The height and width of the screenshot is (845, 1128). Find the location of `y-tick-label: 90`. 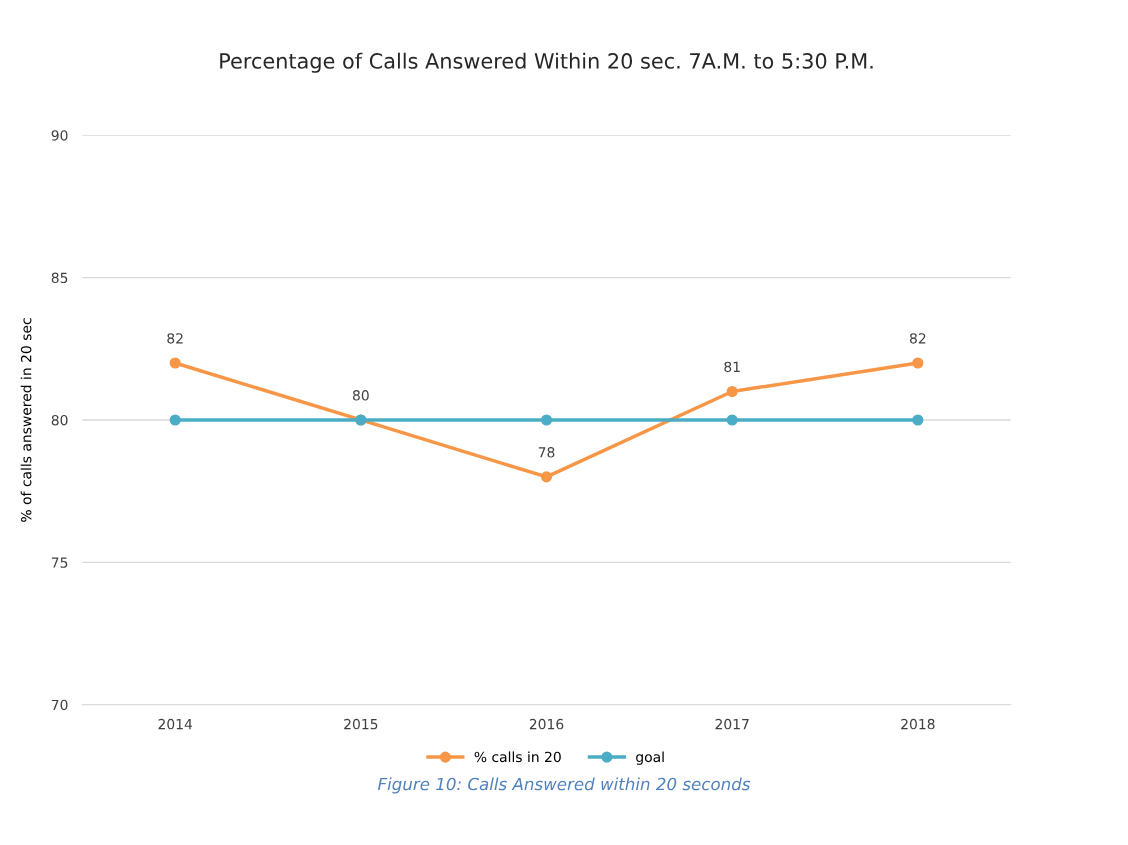

y-tick-label: 90 is located at coordinates (59, 135).